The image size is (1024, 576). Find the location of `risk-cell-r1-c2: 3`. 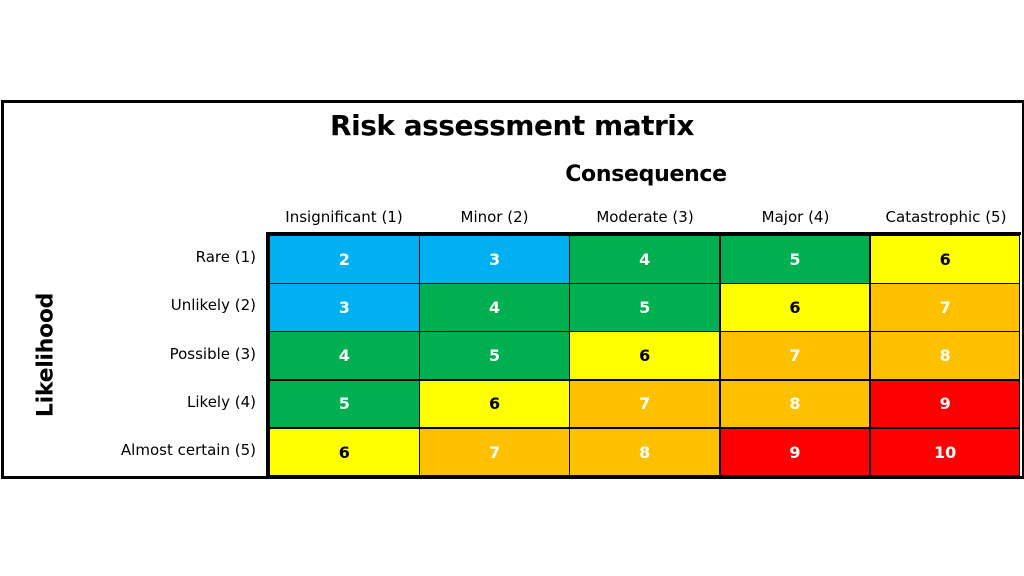

risk-cell-r1-c2: 3 is located at coordinates (494, 259).